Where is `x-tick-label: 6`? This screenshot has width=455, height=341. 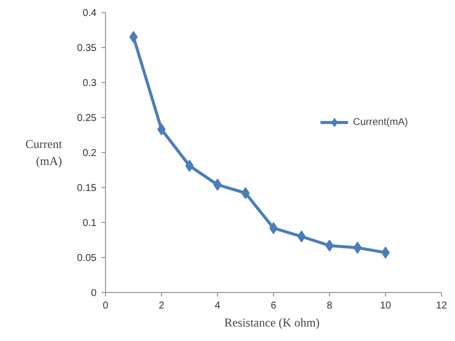
x-tick-label: 6 is located at coordinates (273, 306).